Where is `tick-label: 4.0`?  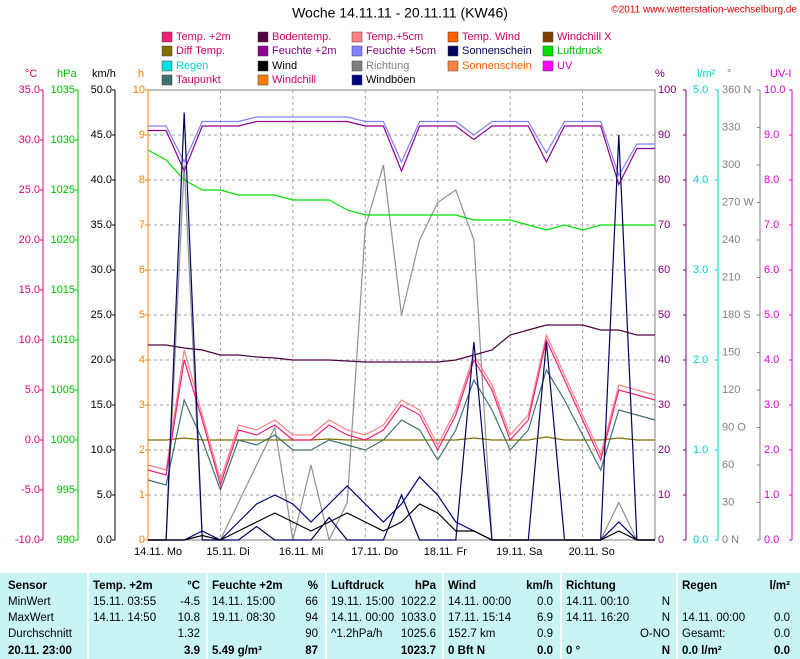
tick-label: 4.0 is located at coordinates (700, 180).